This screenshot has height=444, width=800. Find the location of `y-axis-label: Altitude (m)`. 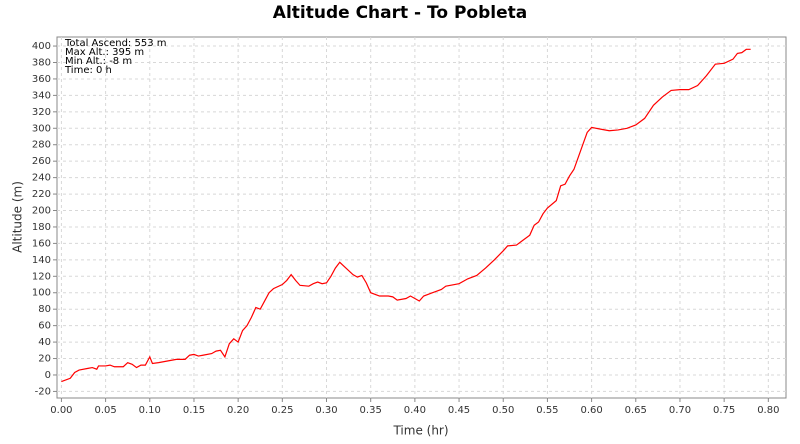

y-axis-label: Altitude (m) is located at coordinates (18, 217).